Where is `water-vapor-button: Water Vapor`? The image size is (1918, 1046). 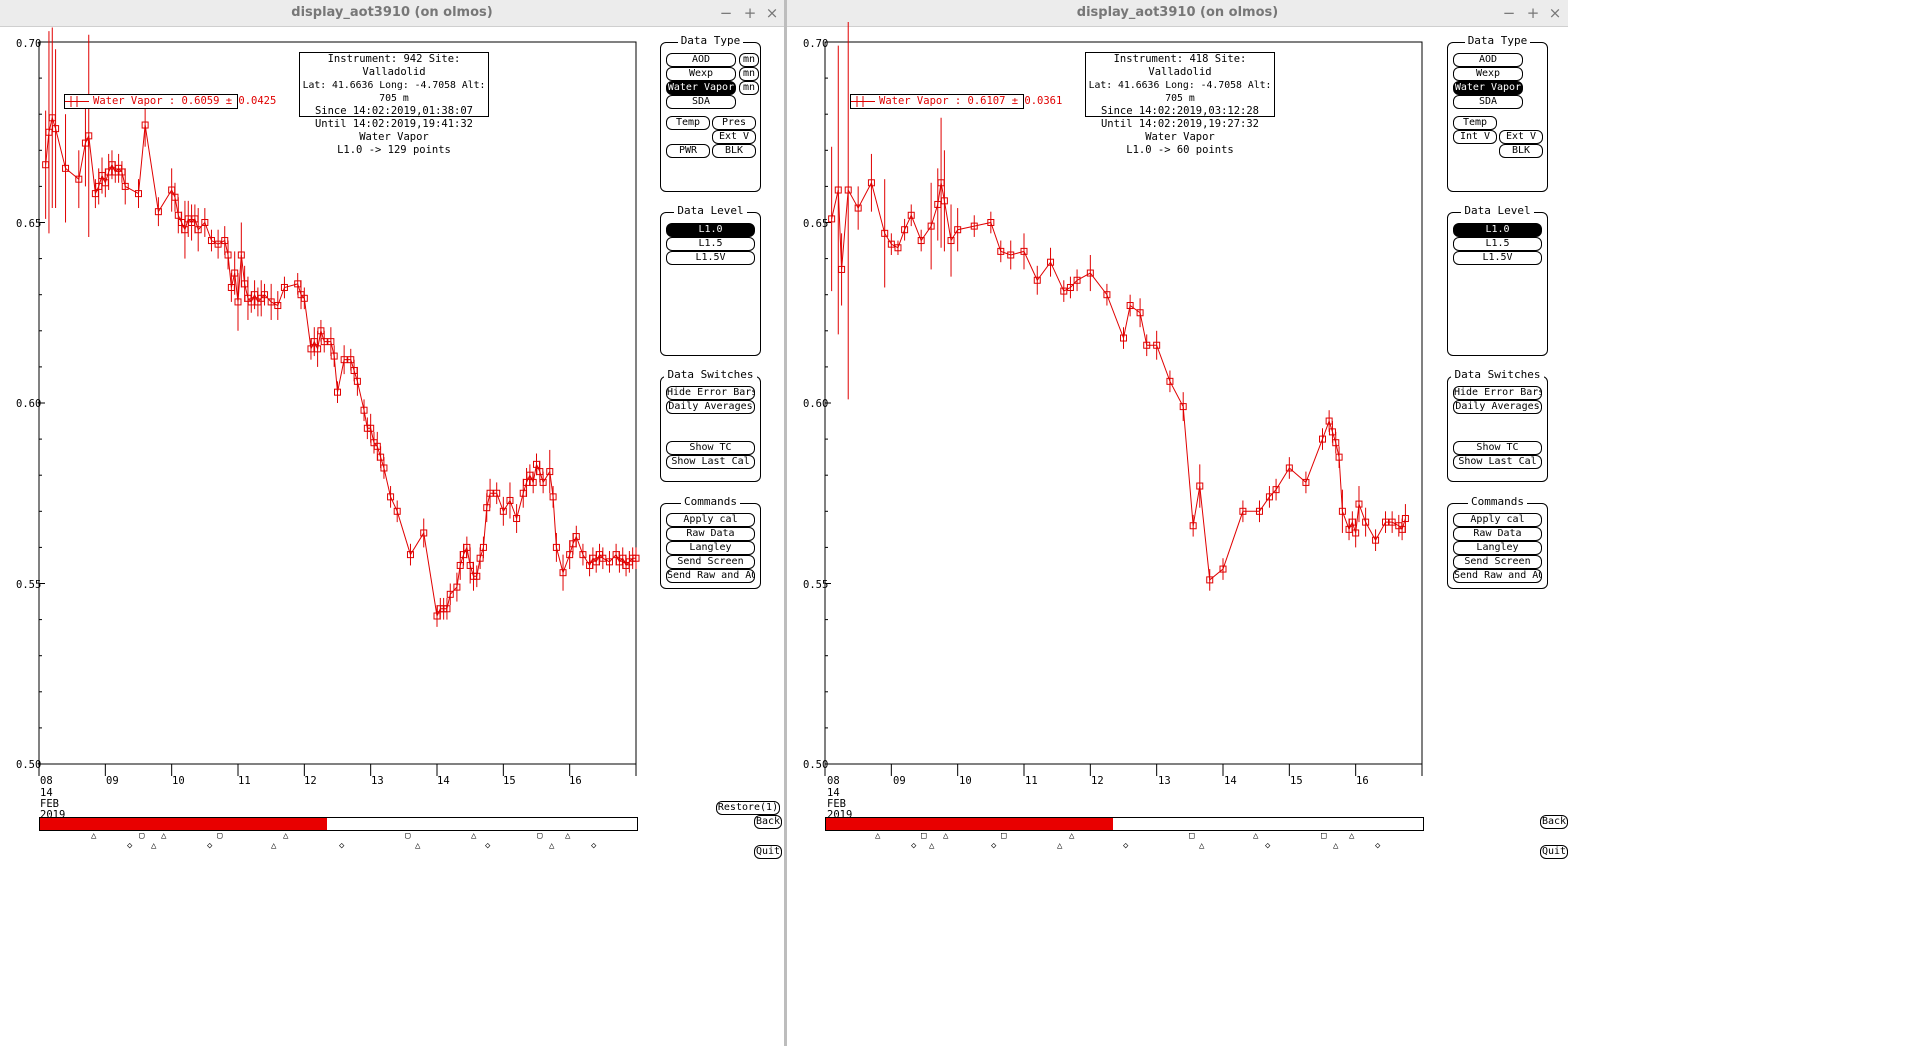 water-vapor-button: Water Vapor is located at coordinates (701, 88).